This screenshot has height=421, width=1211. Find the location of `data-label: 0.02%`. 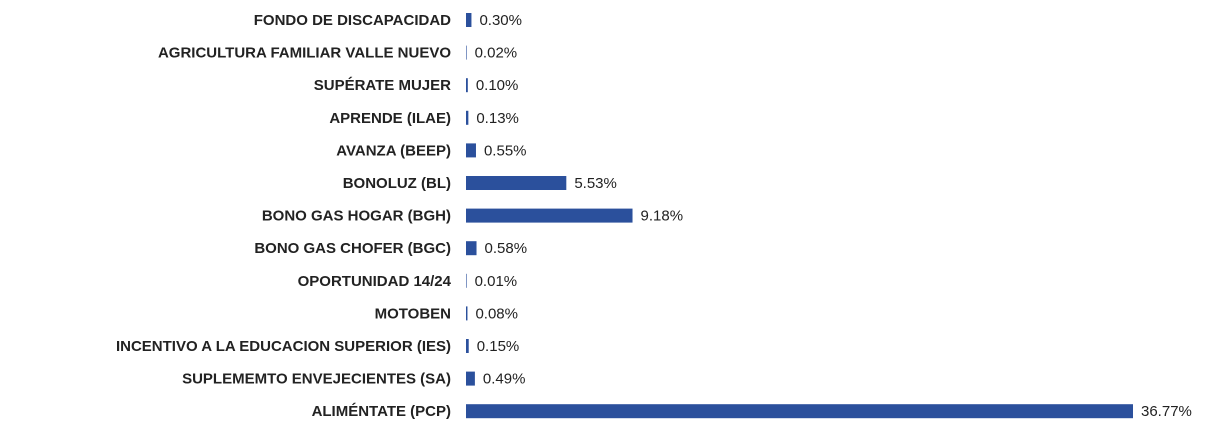

data-label: 0.02% is located at coordinates (496, 53).